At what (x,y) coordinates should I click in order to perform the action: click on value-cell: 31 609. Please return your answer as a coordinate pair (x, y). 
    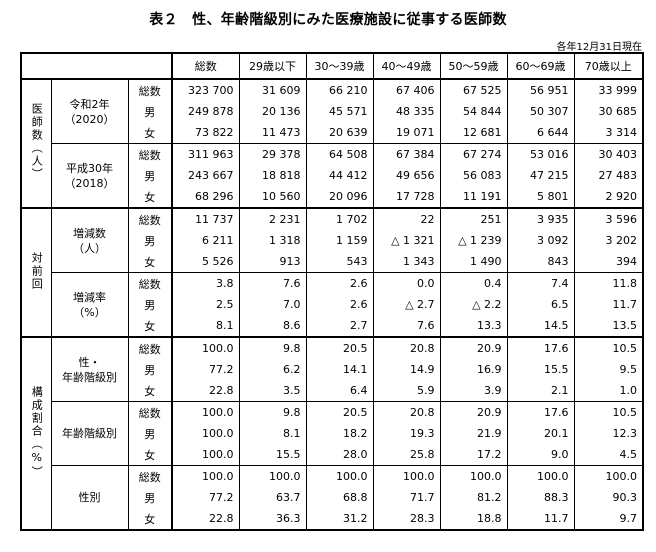
    Looking at the image, I should click on (272, 89).